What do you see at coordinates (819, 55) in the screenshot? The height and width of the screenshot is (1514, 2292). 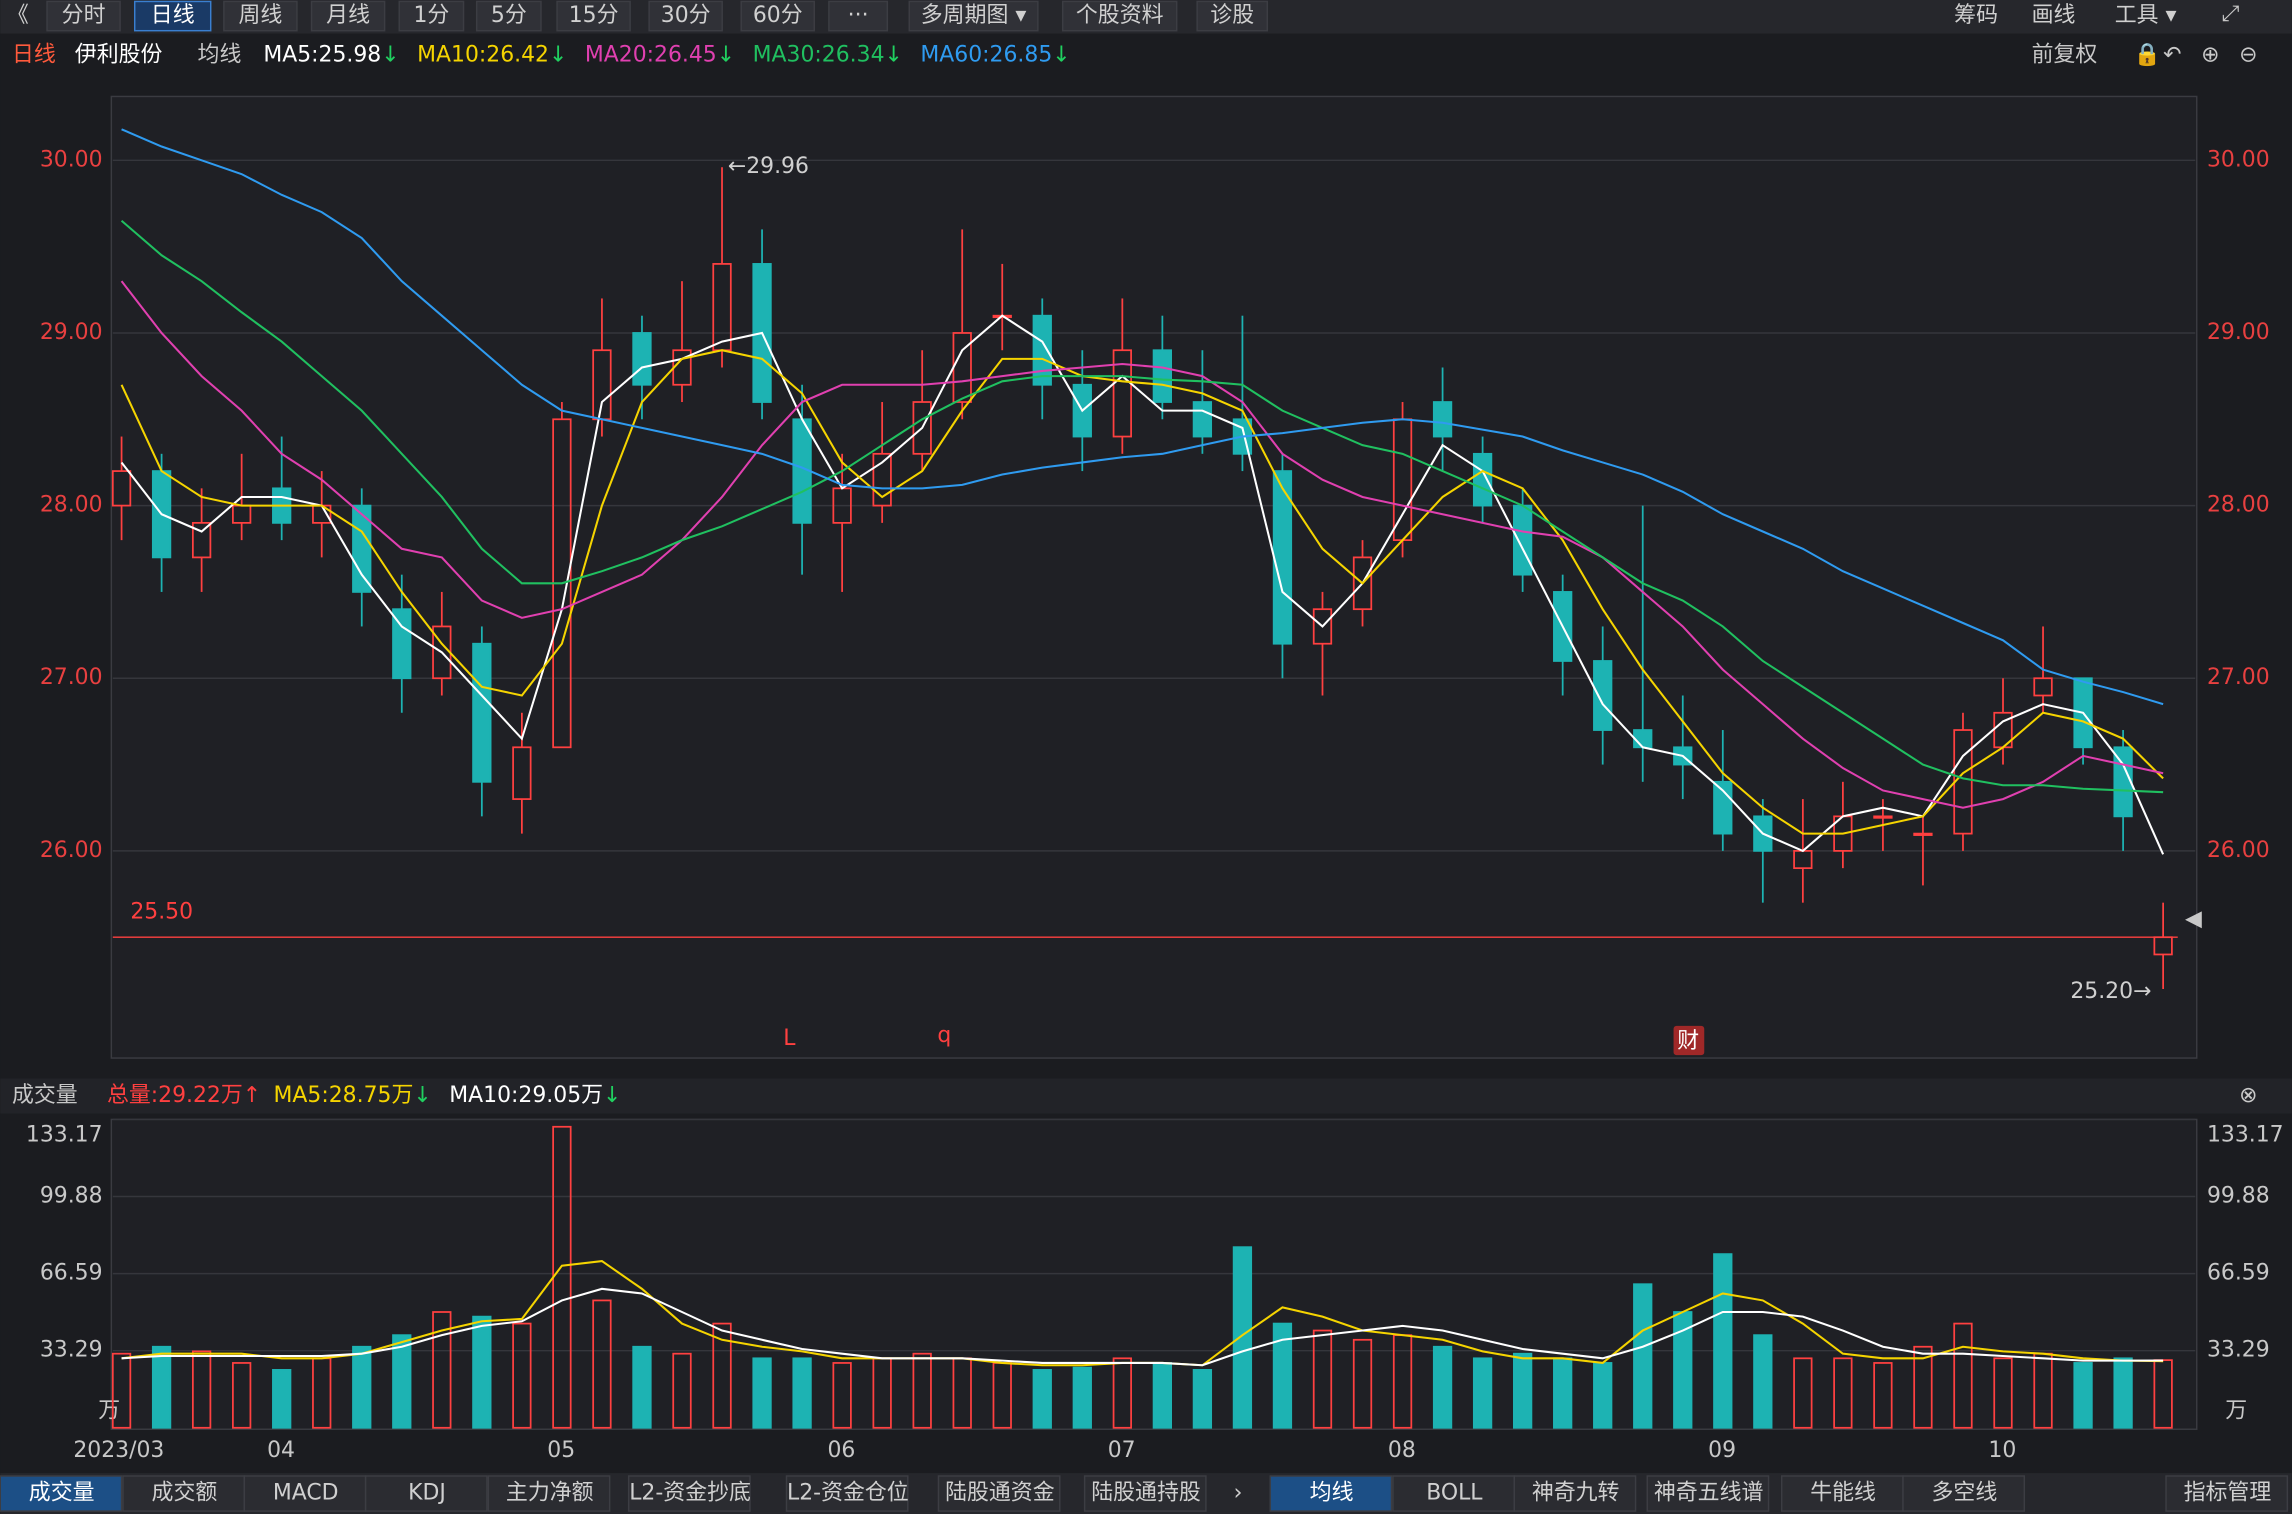 I see `ma-legend-label: MA30:26.34` at bounding box center [819, 55].